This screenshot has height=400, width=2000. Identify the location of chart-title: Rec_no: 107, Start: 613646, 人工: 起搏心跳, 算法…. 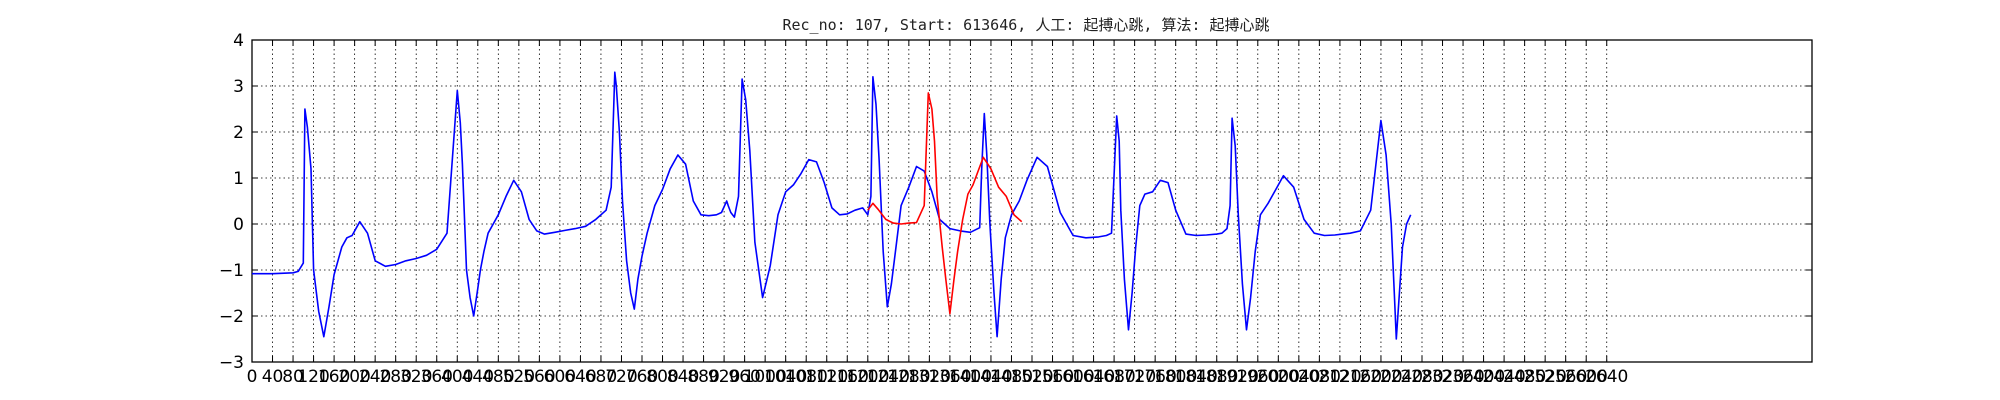
(1025, 25).